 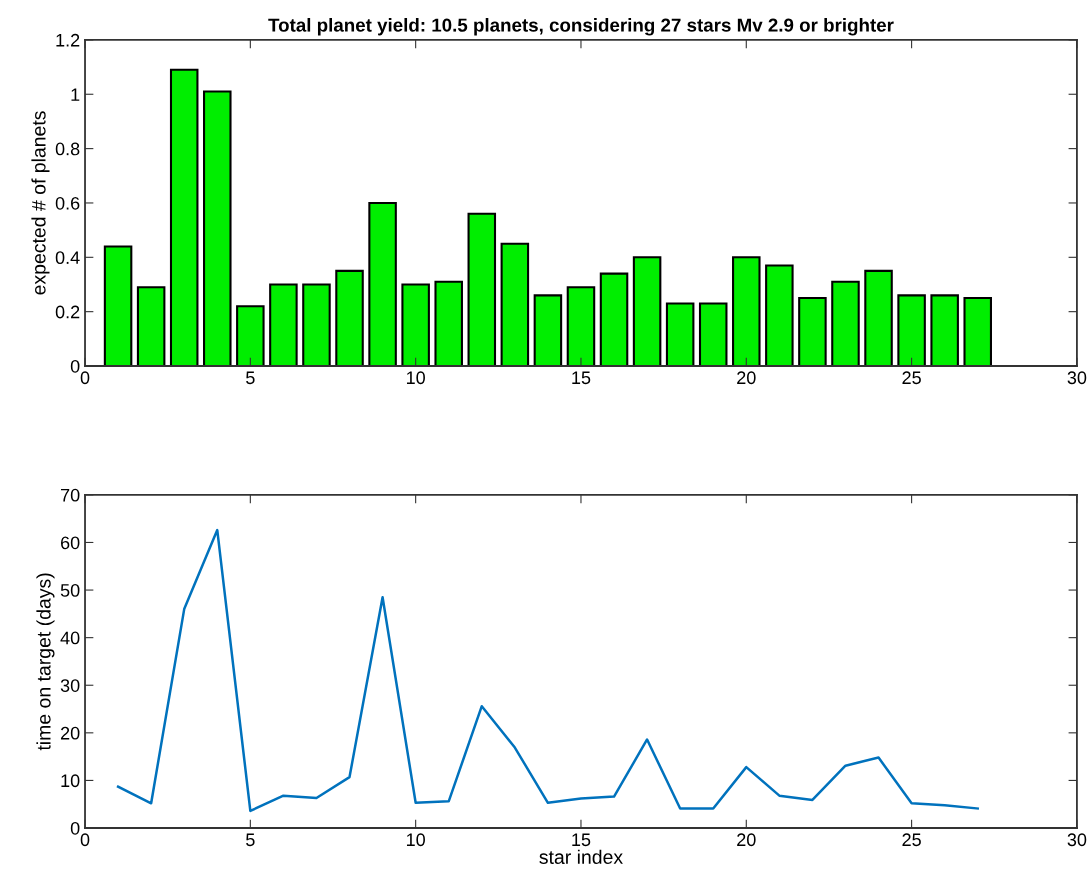 I want to click on y-tick-label: 10, so click(x=70, y=781).